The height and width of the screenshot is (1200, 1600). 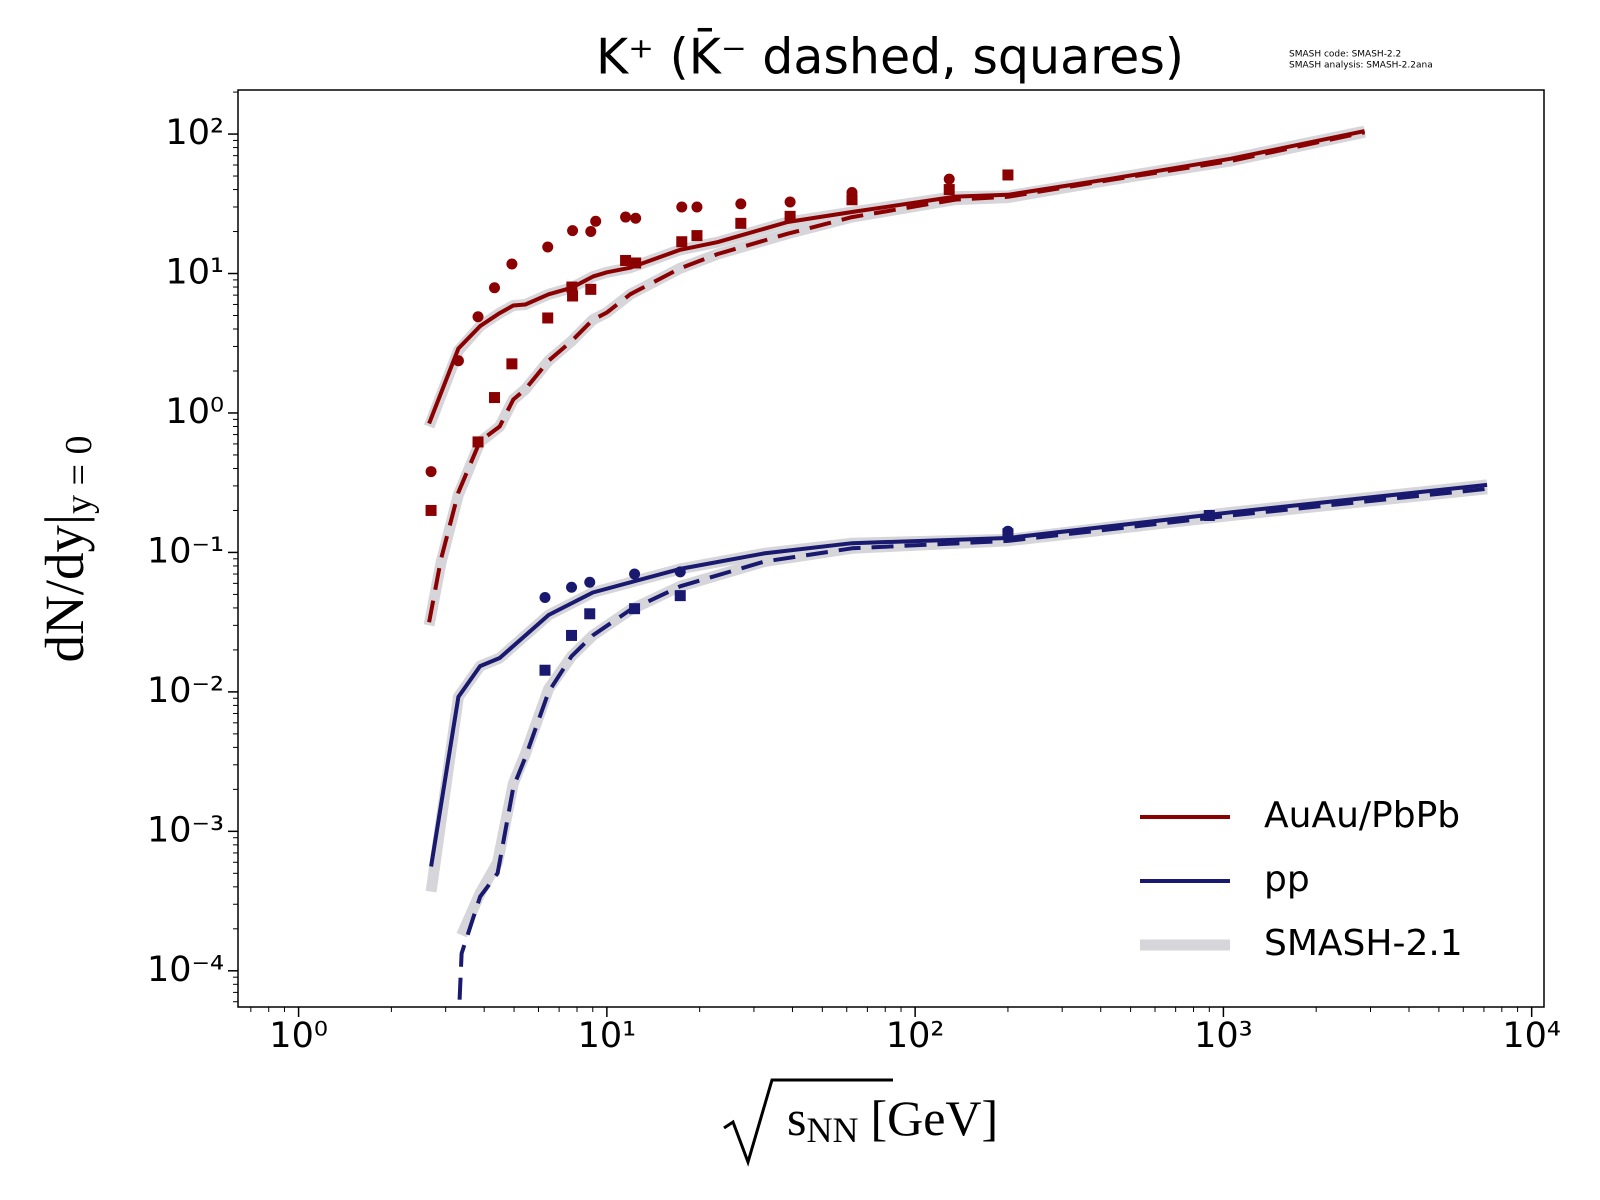 What do you see at coordinates (79, 475) in the screenshot?
I see `y-axis-label-sub: y = 0` at bounding box center [79, 475].